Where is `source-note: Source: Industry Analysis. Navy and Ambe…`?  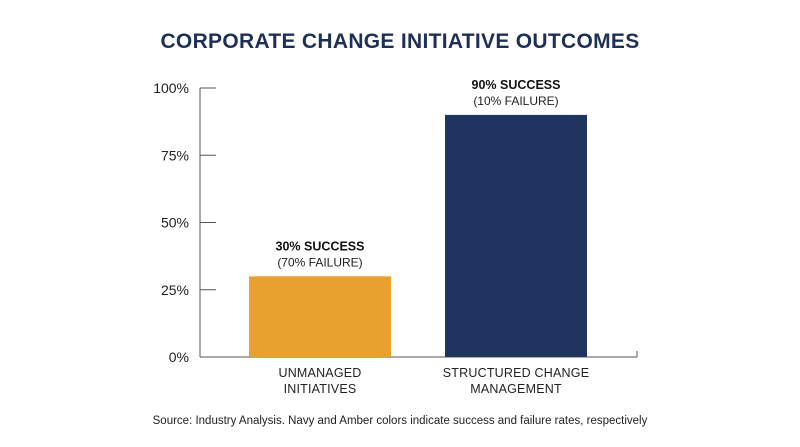 source-note: Source: Industry Analysis. Navy and Ambe… is located at coordinates (400, 421).